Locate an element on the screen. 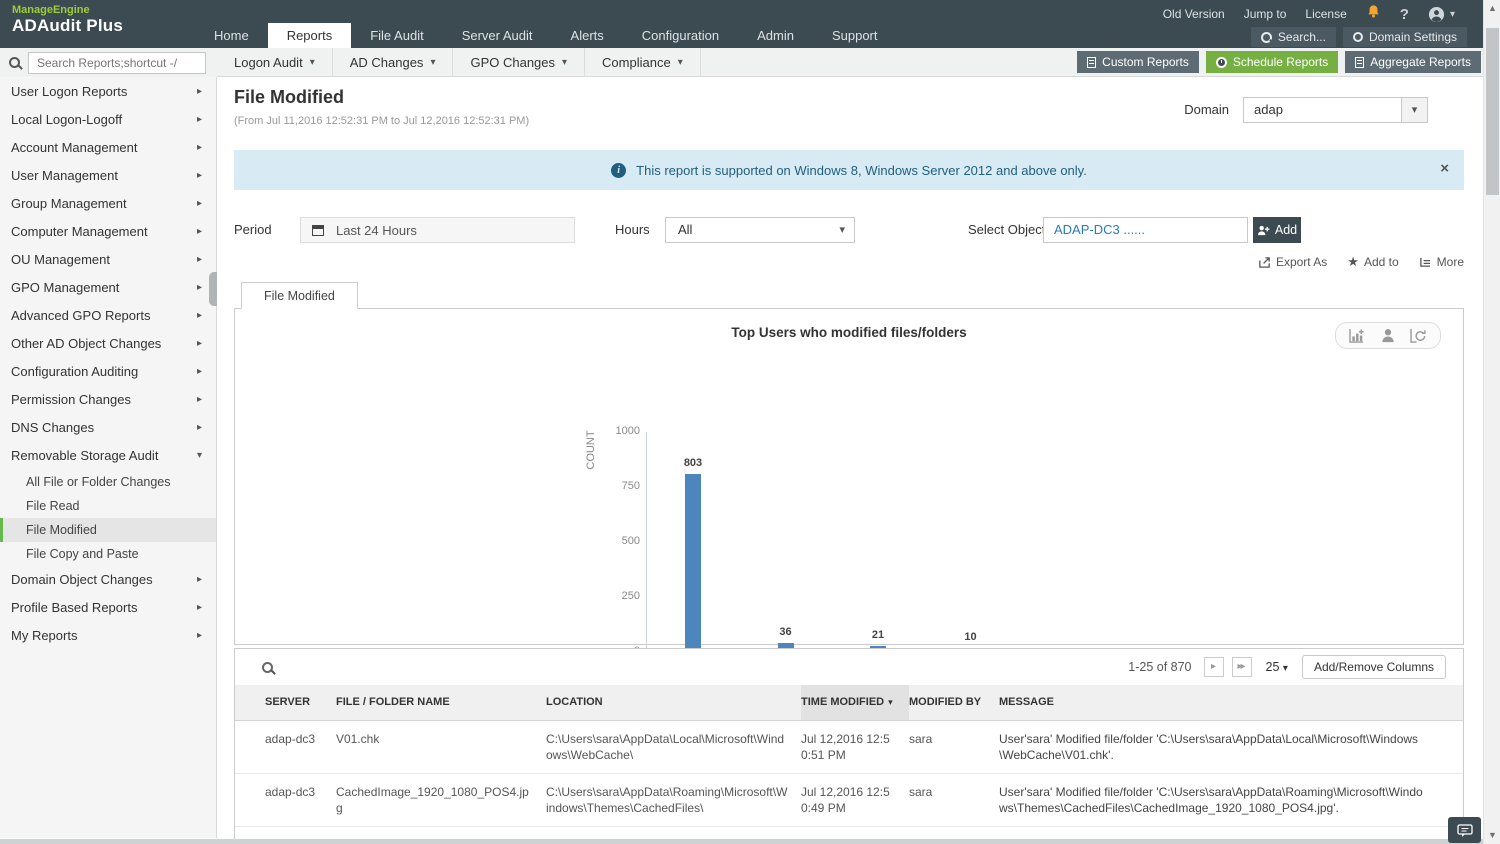 This screenshot has height=844, width=1500. vertical-scrollbar: ▲ ▼ is located at coordinates (1491, 422).